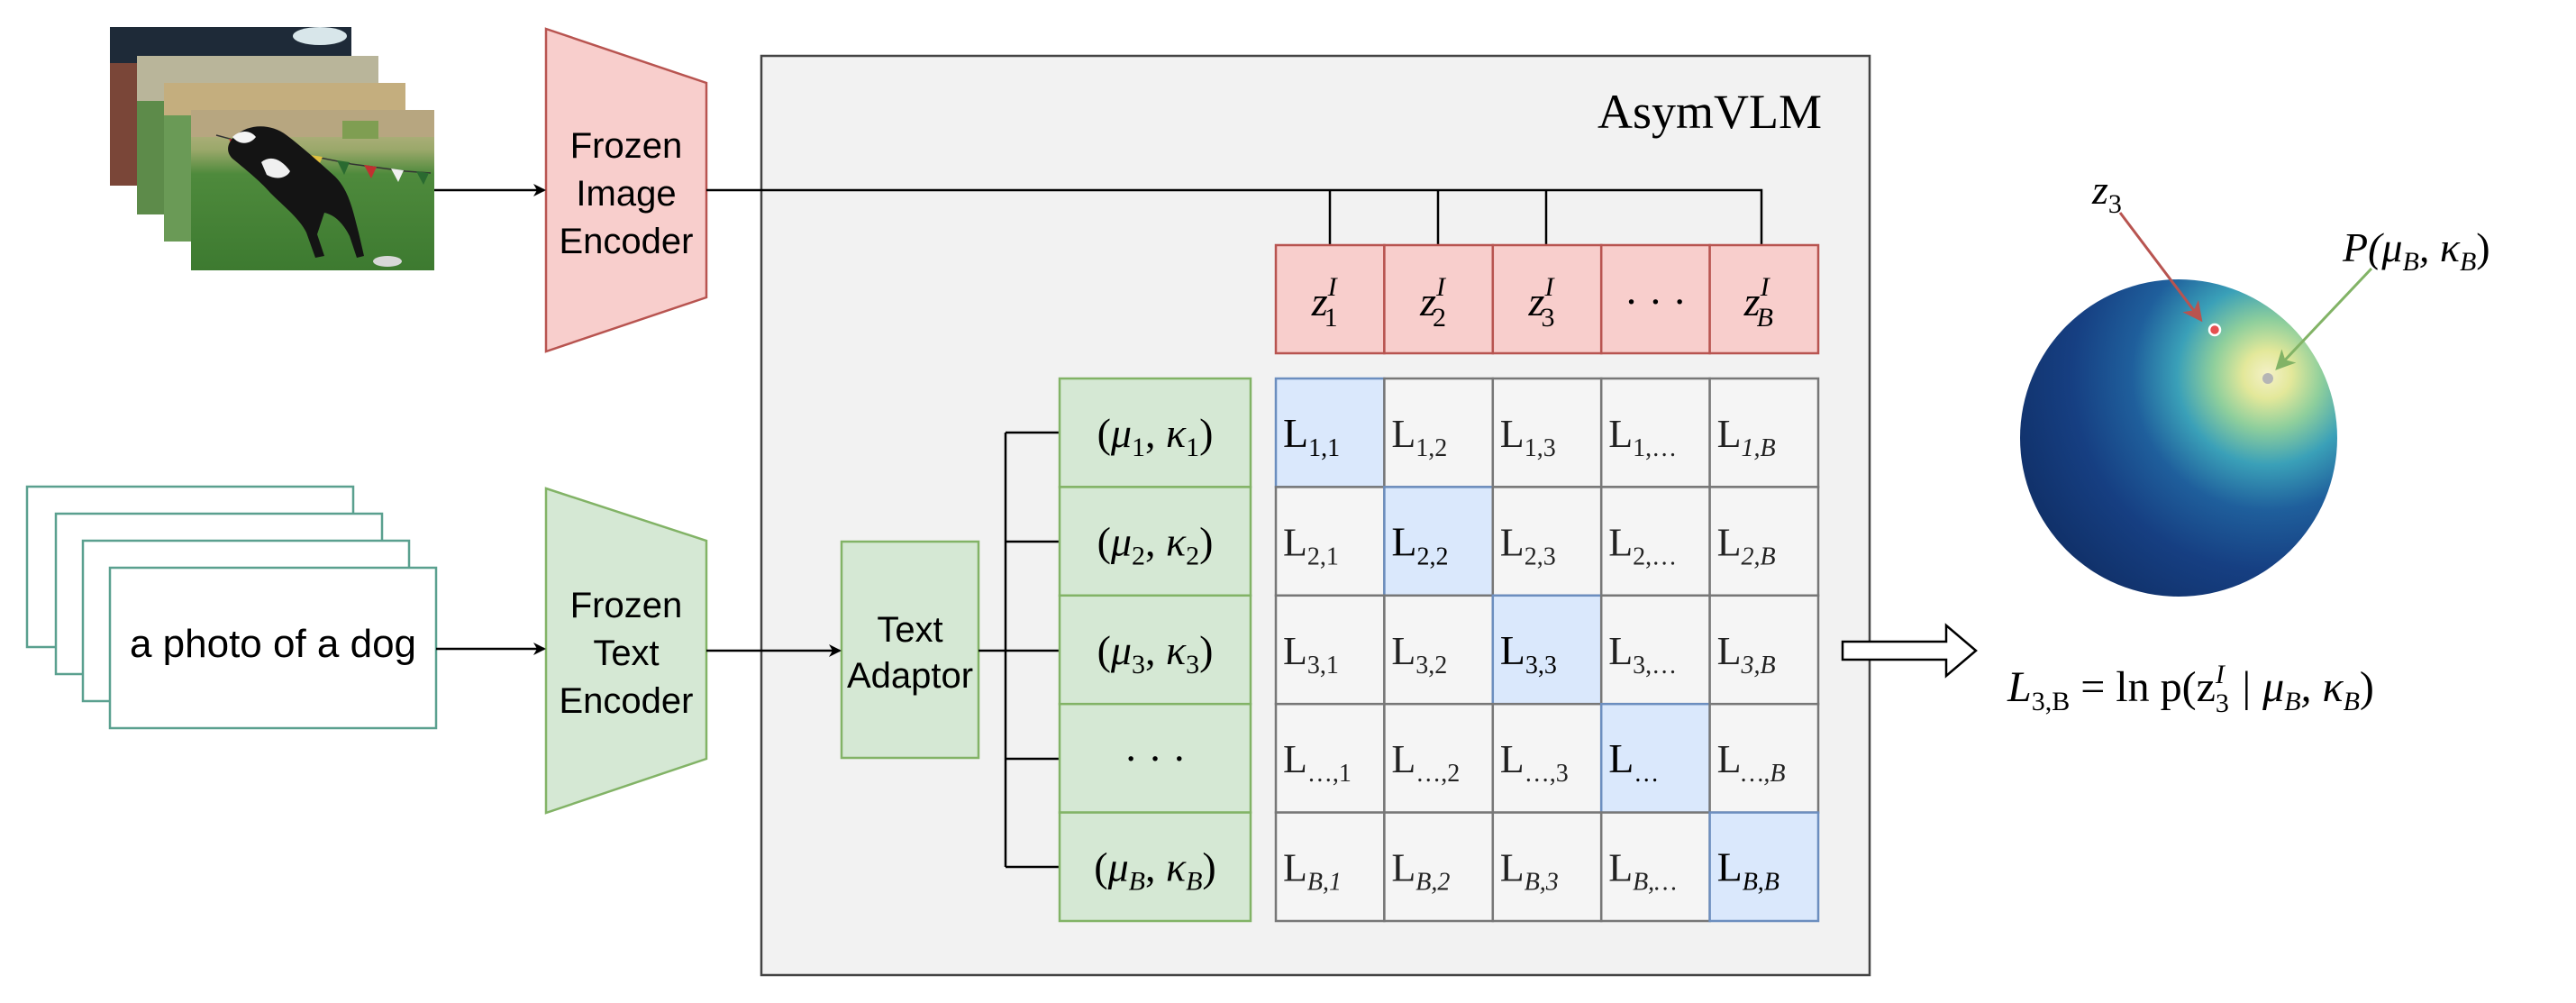  Describe the element at coordinates (1758, 557) in the screenshot. I see `matrix-cell-subscript: 2,B` at that location.